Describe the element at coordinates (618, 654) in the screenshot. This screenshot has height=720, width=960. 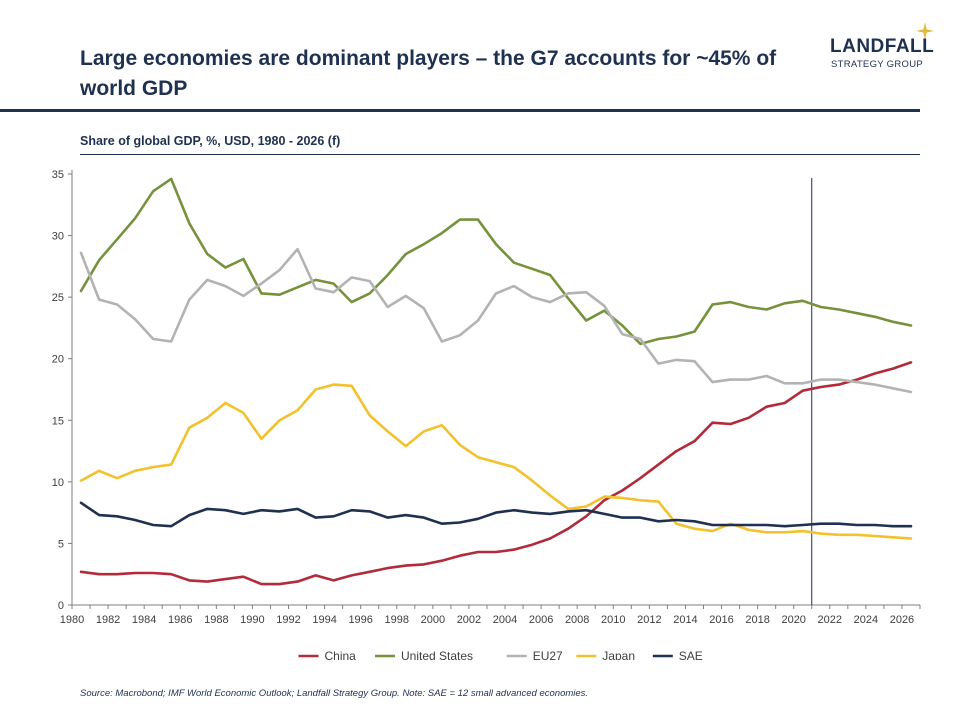
I see `legend-label-japan: Japan` at that location.